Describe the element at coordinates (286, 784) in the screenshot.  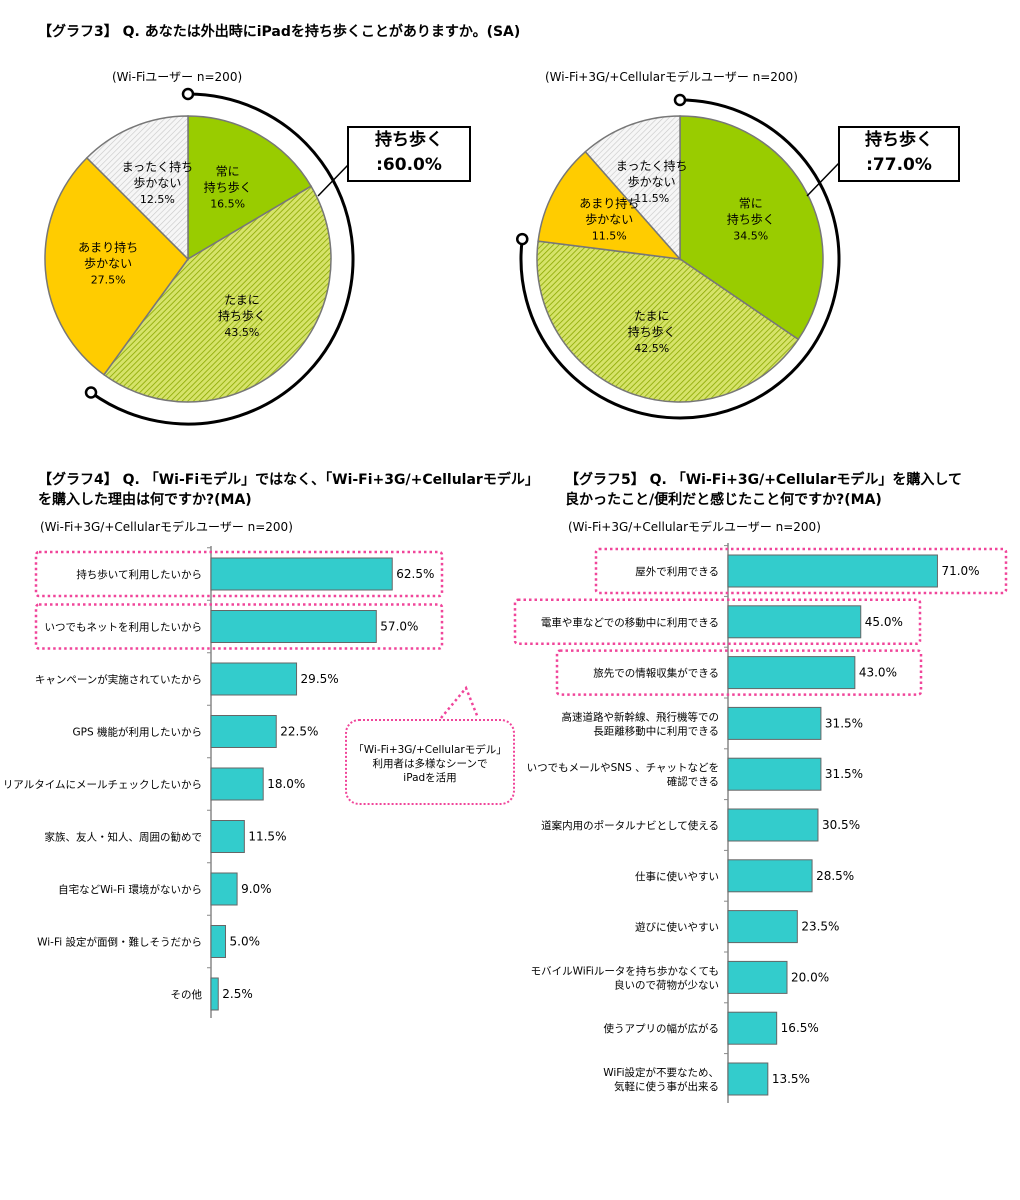
I see `graph4-value-4: 18.0%` at that location.